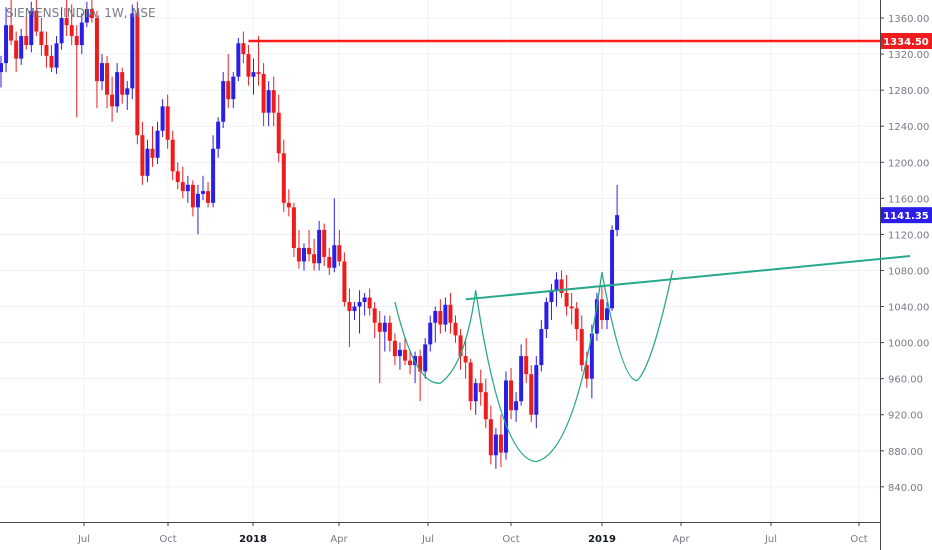 Image resolution: width=932 pixels, height=550 pixels. Describe the element at coordinates (681, 539) in the screenshot. I see `time-tick-label: Apr` at that location.